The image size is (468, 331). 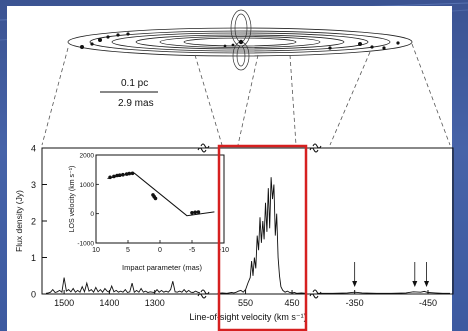 I want to click on x-axis-label: Line-of-sight velocity (km s⁻¹), so click(x=247, y=317).